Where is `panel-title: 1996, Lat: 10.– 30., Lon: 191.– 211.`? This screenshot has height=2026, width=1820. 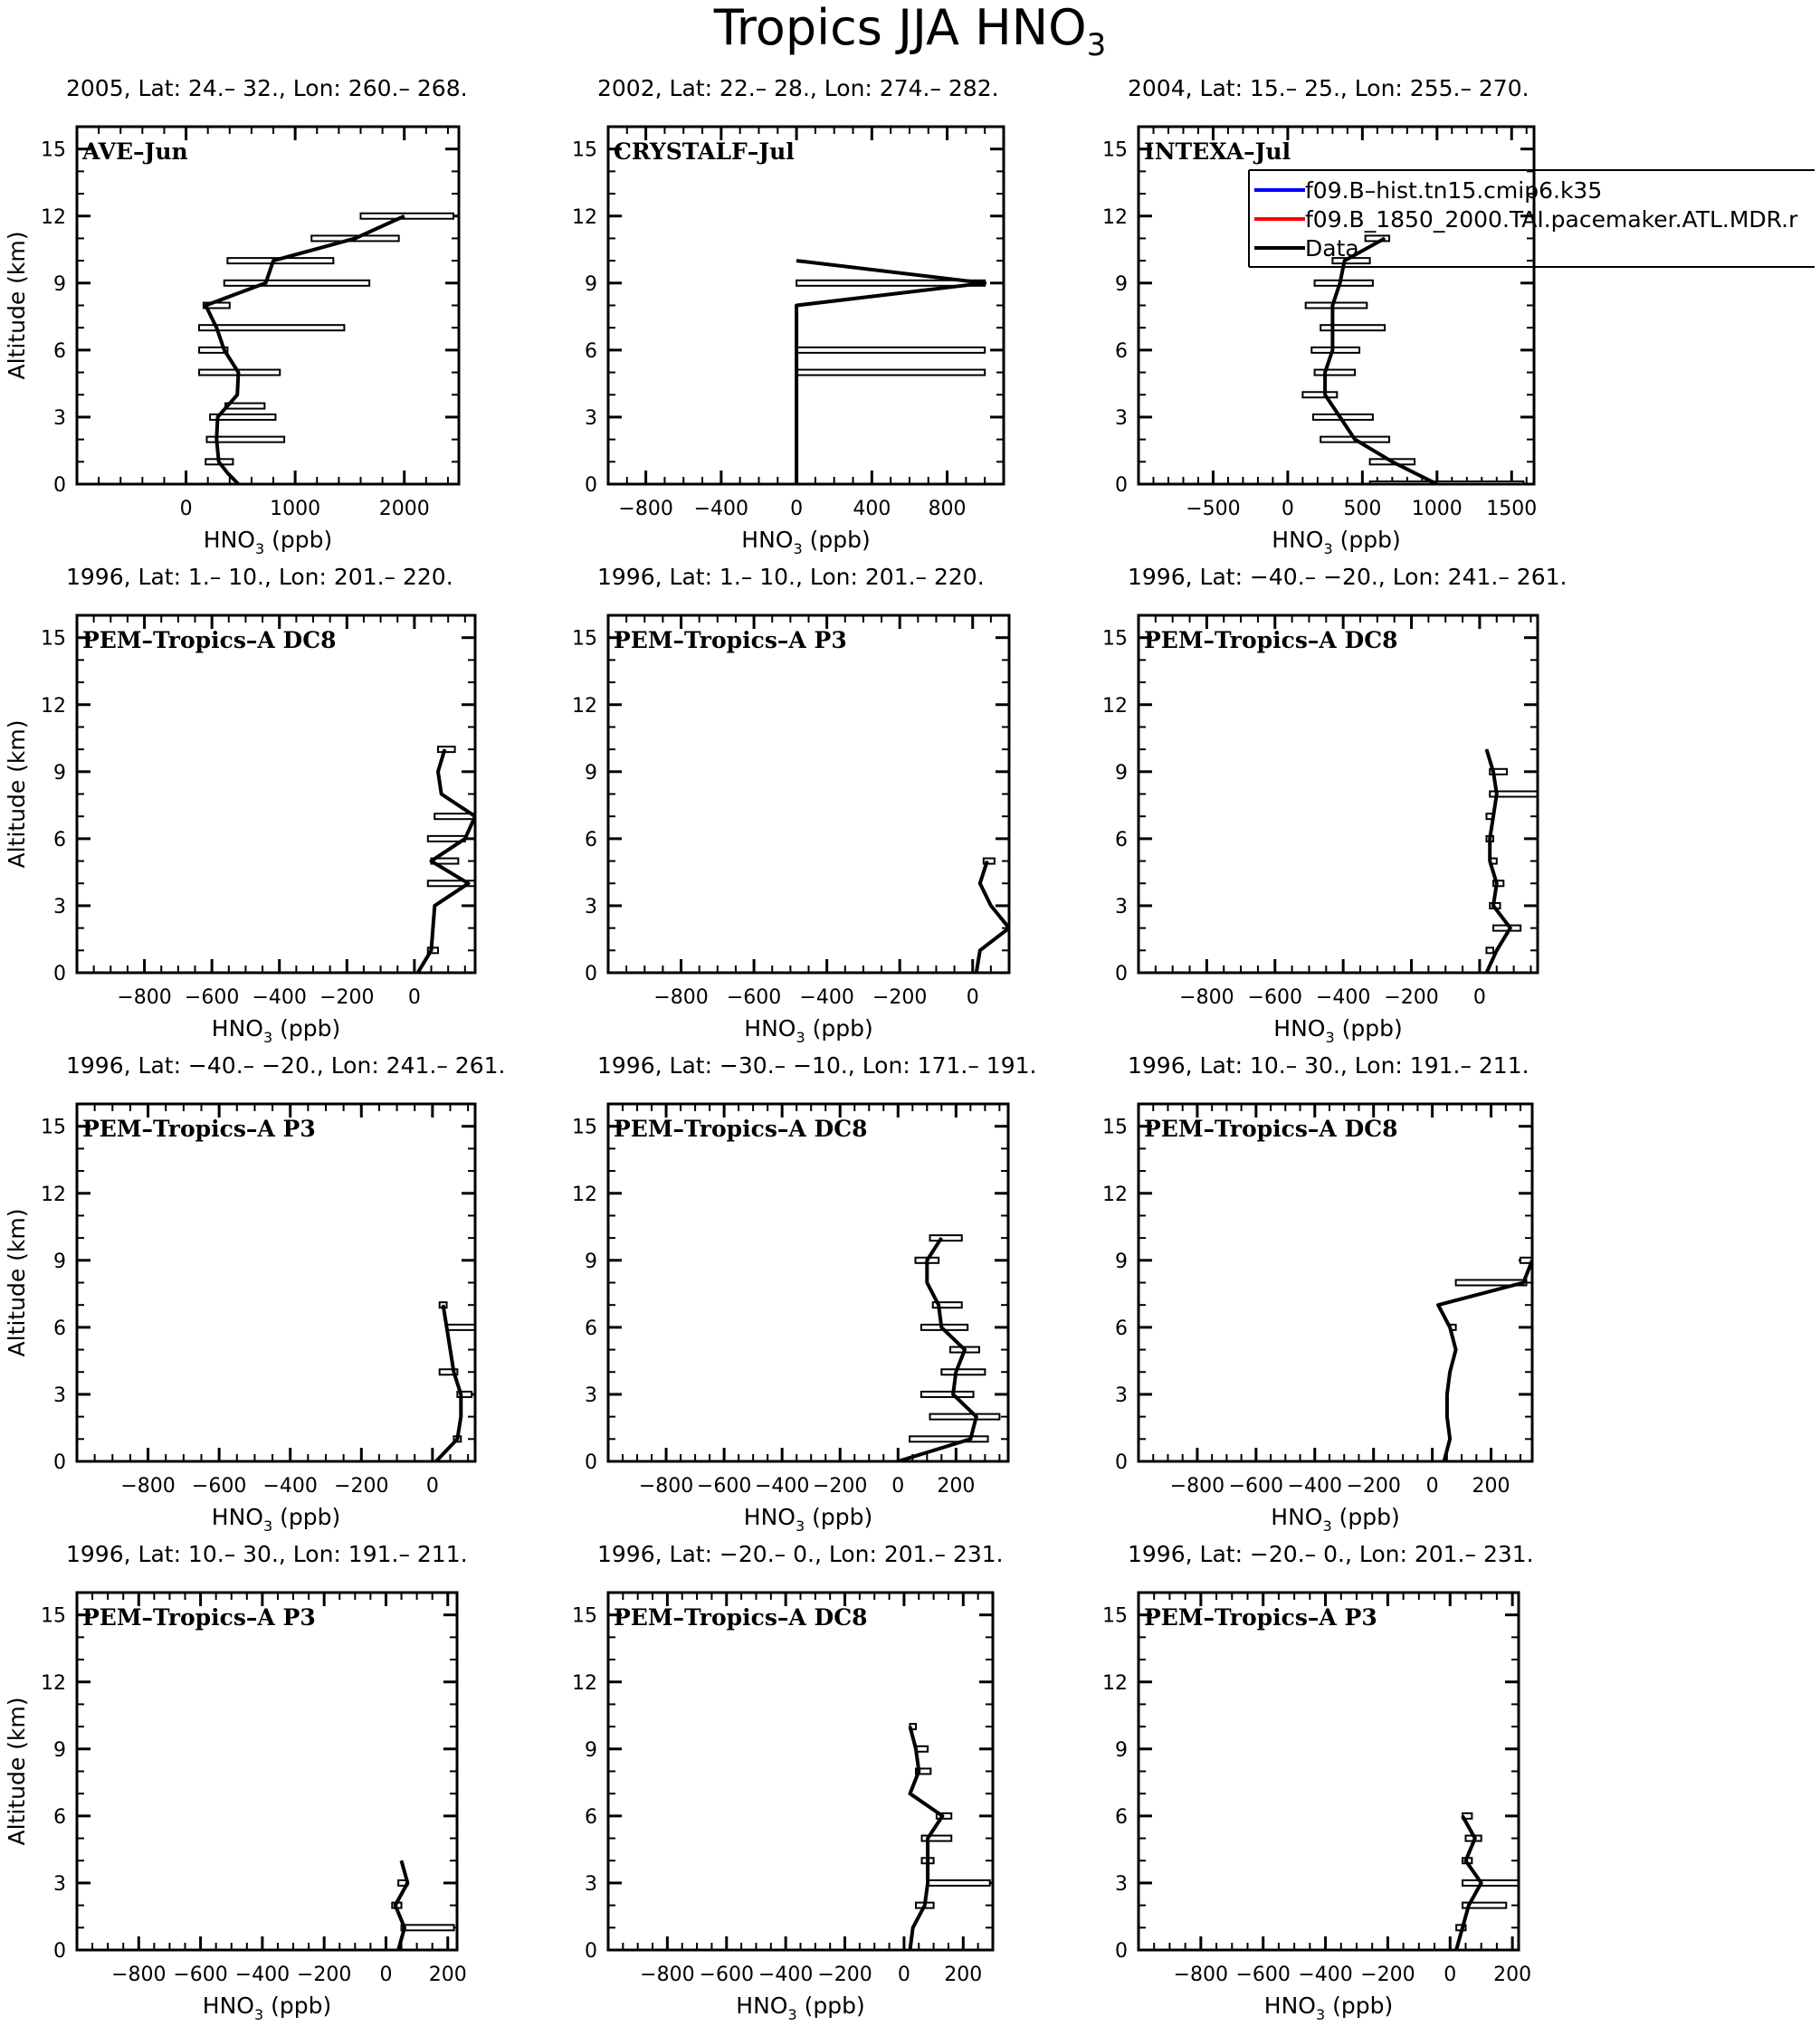 panel-title: 1996, Lat: 10.– 30., Lon: 191.– 211. is located at coordinates (1328, 1065).